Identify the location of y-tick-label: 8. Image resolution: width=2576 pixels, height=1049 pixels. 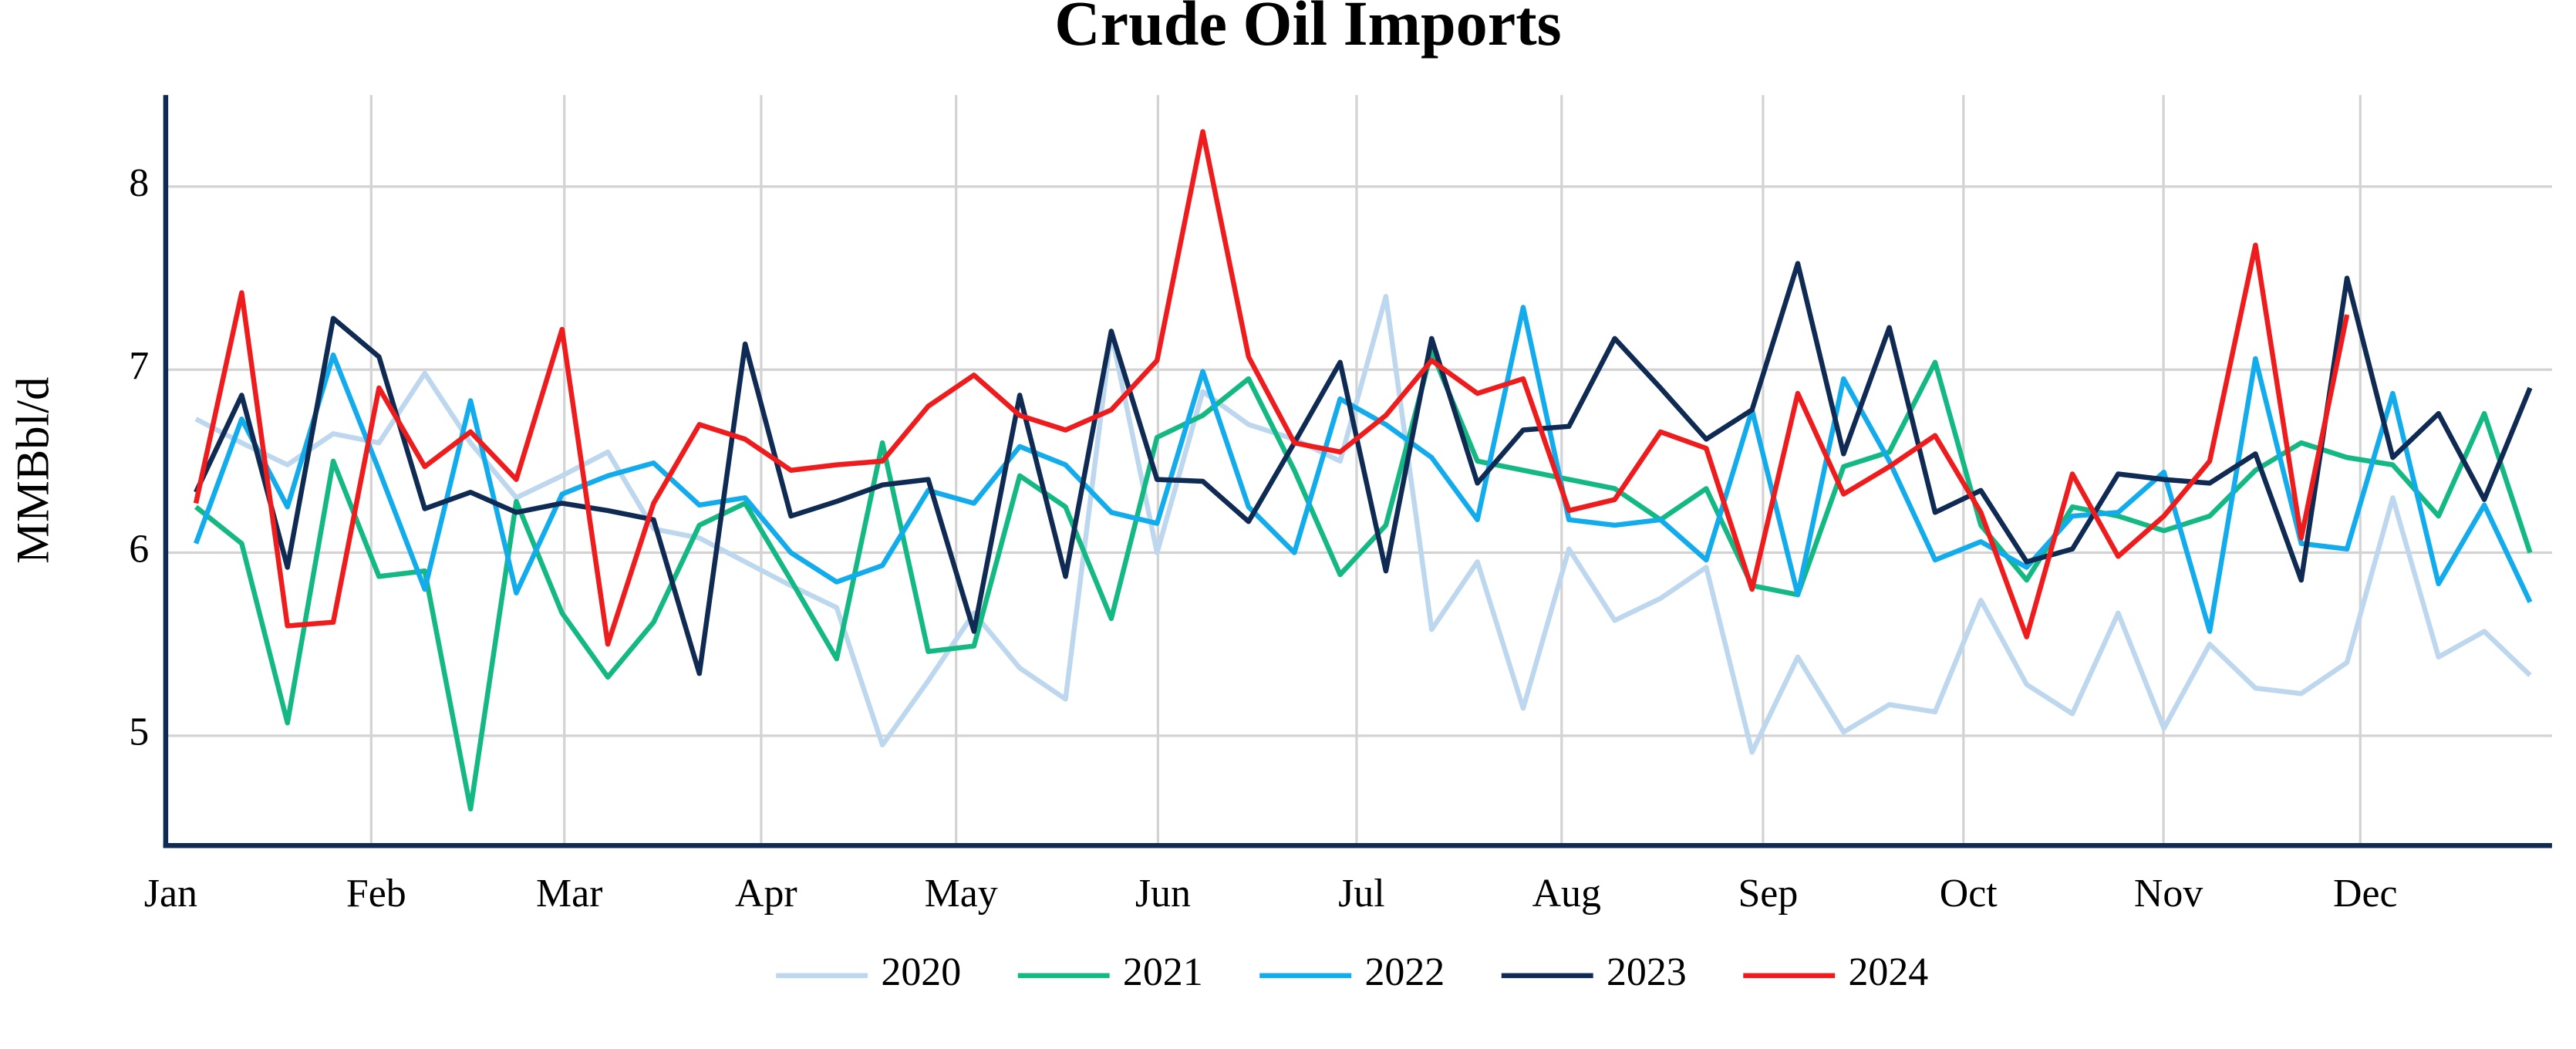
(139, 183).